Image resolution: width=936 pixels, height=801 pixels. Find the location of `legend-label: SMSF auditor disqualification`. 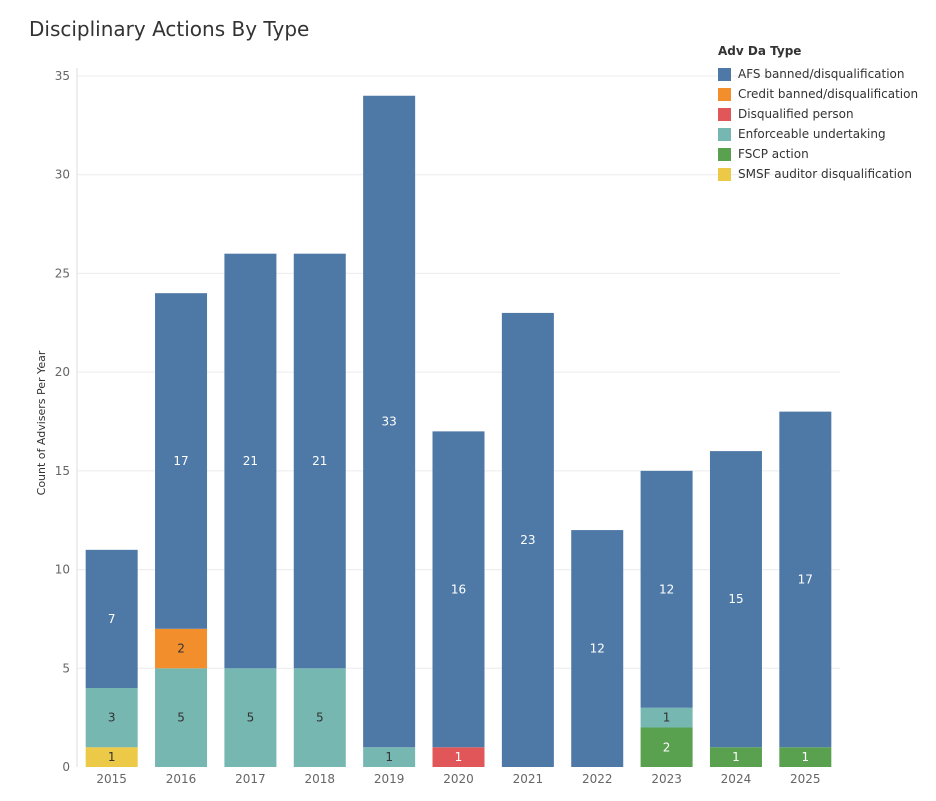

legend-label: SMSF auditor disqualification is located at coordinates (825, 174).